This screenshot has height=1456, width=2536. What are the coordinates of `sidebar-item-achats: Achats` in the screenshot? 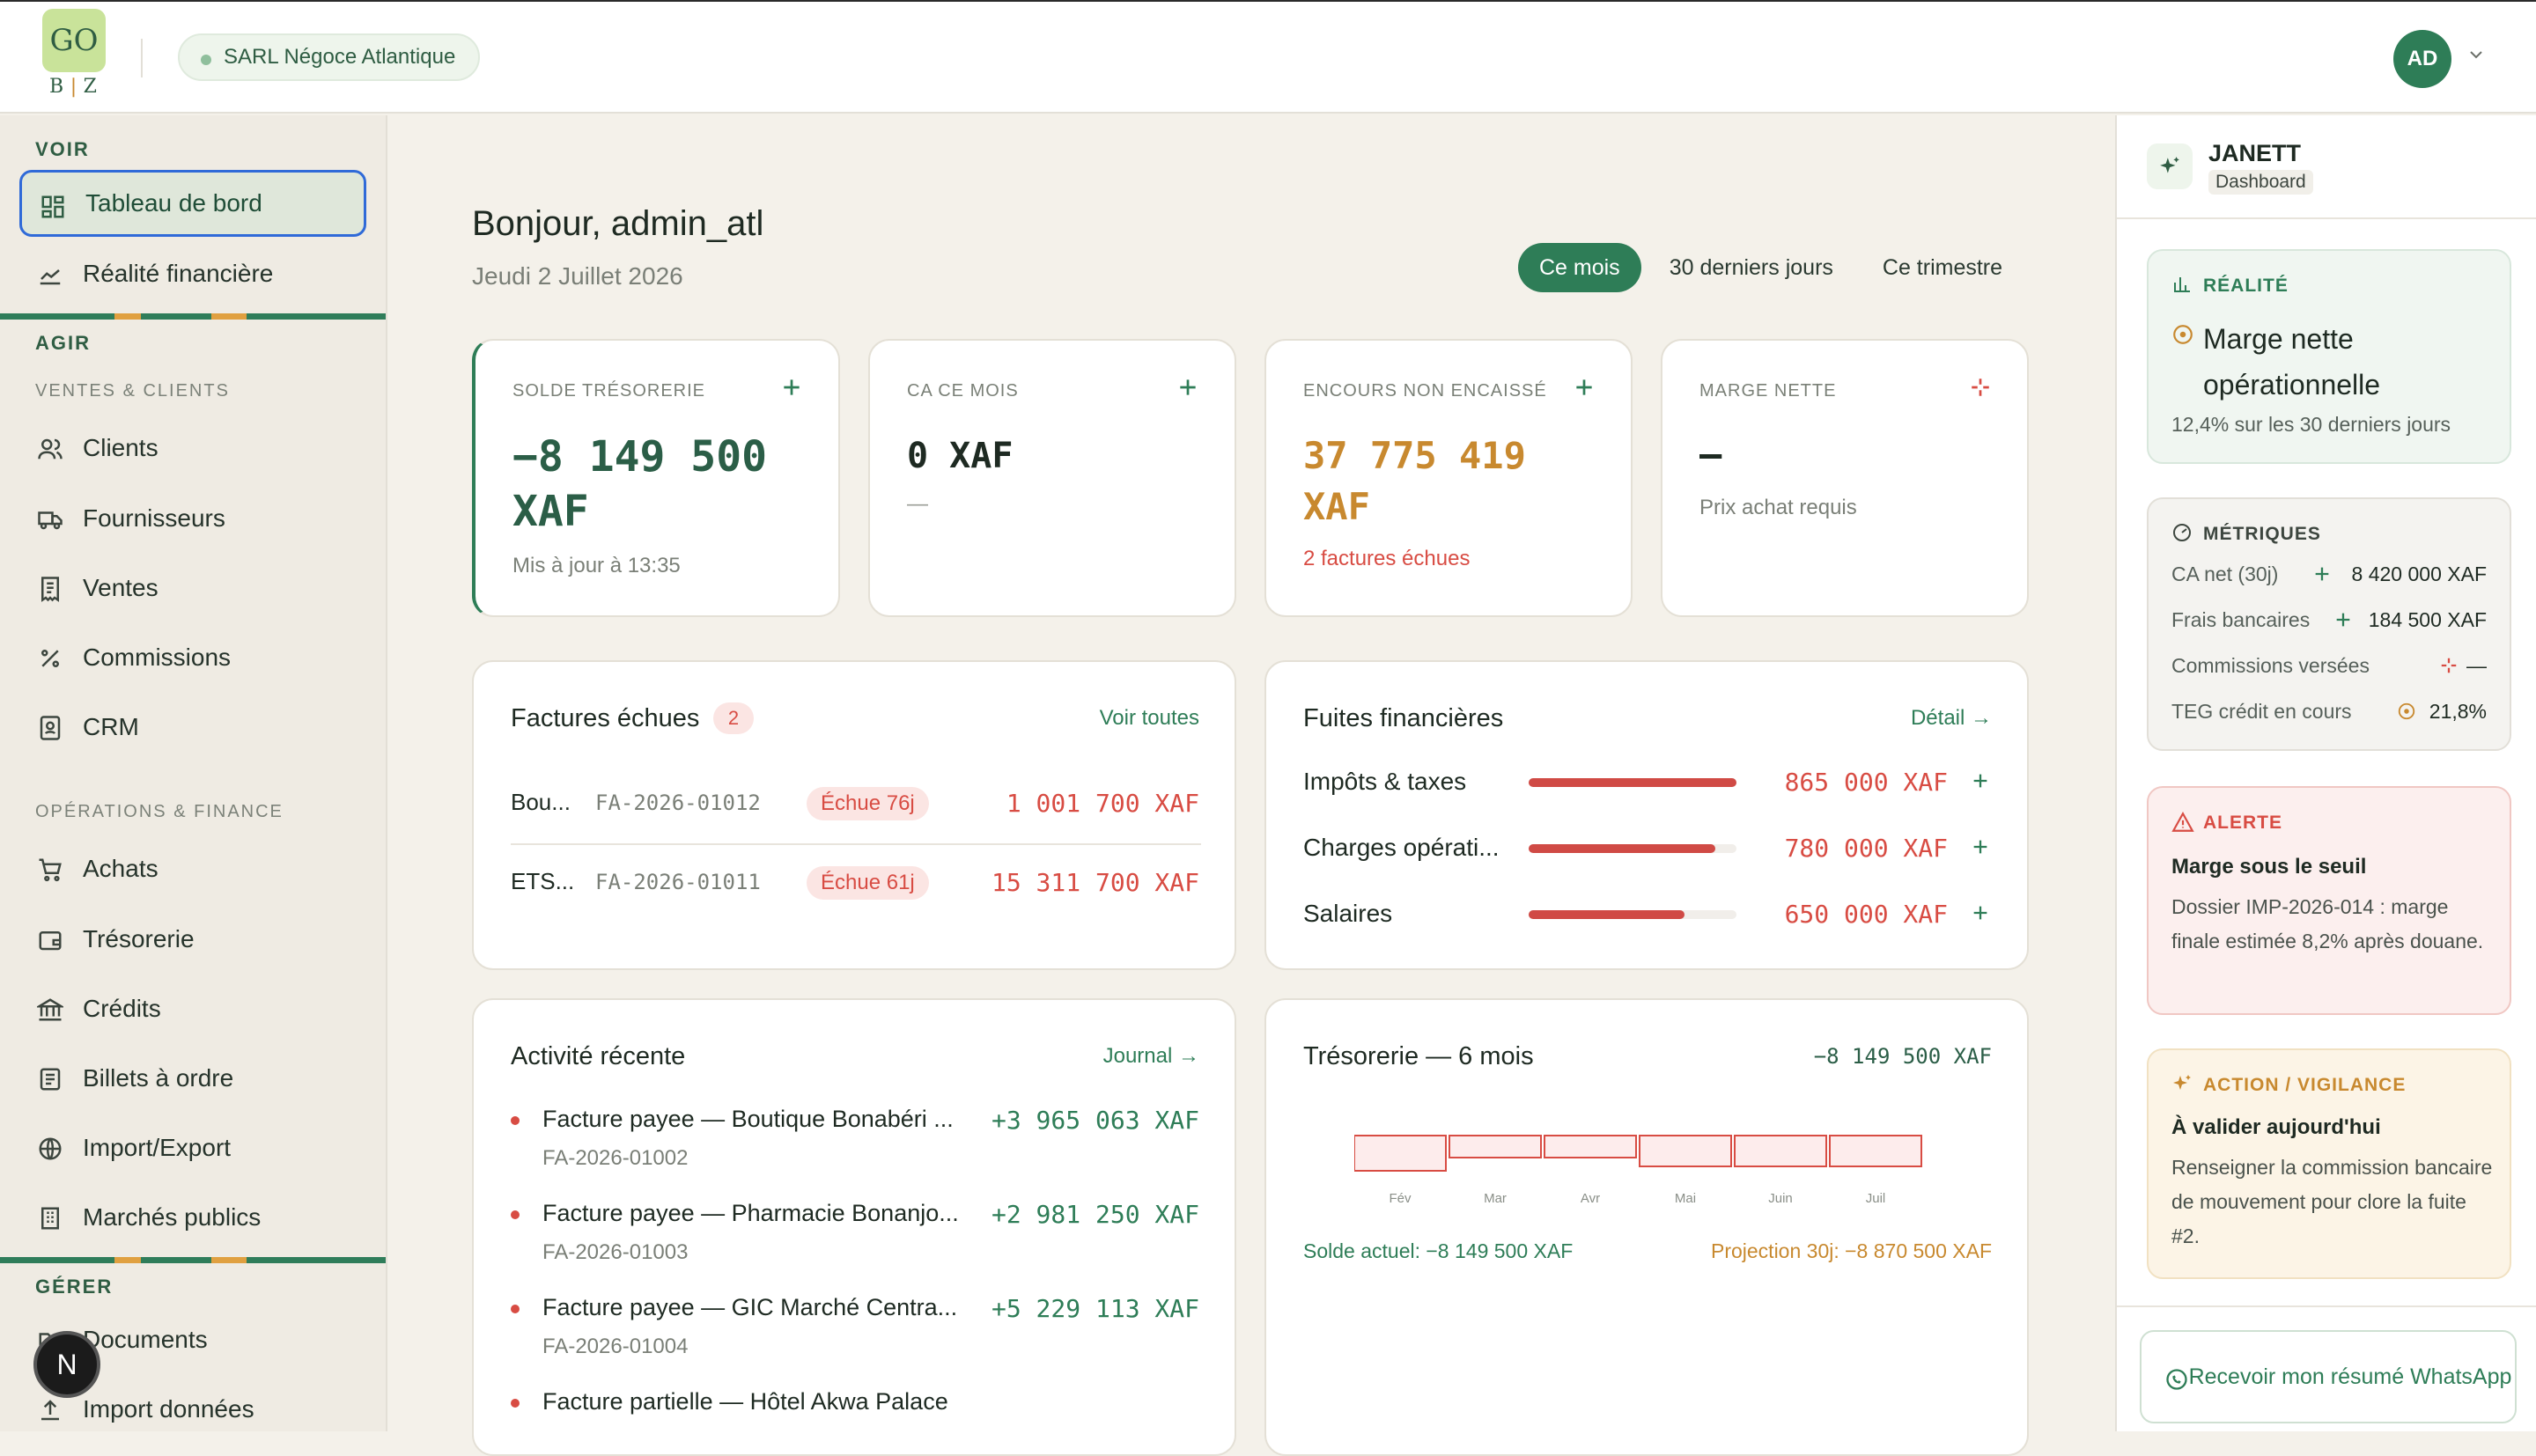 It's located at (192, 868).